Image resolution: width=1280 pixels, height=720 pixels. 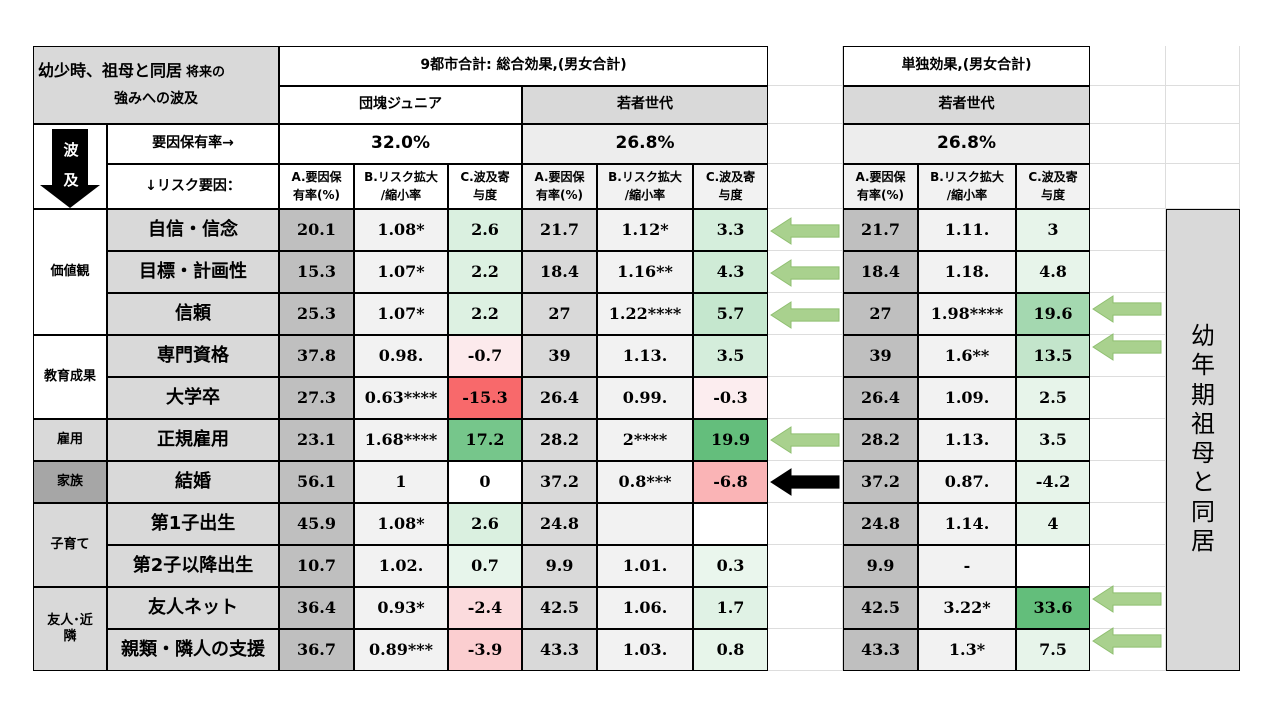 What do you see at coordinates (559, 650) in the screenshot?
I see `cell-wakamono-a: 43.3` at bounding box center [559, 650].